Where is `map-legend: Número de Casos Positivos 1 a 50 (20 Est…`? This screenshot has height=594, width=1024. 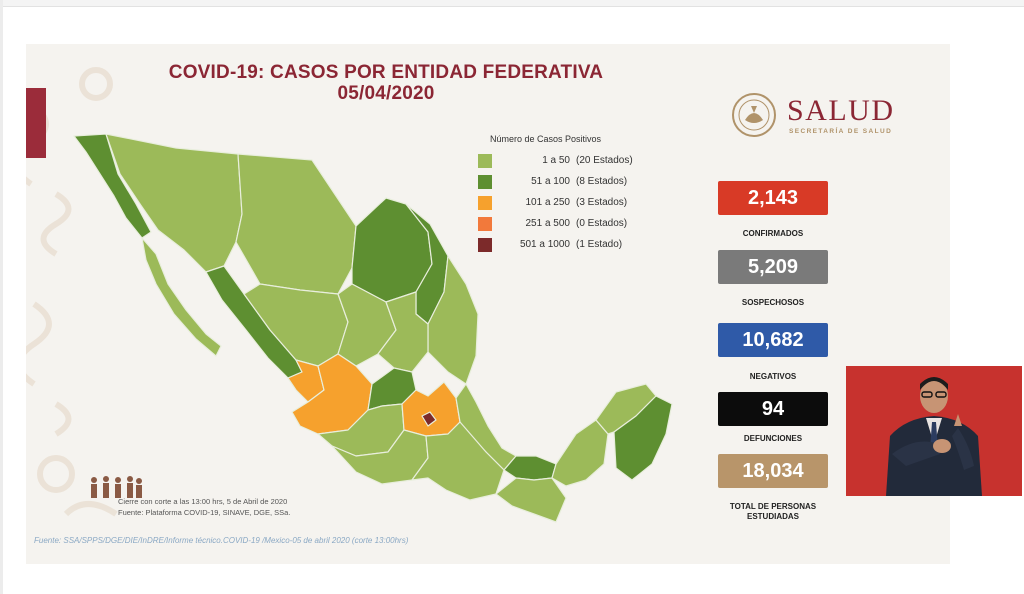 map-legend: Número de Casos Positivos 1 a 50 (20 Est… is located at coordinates (578, 194).